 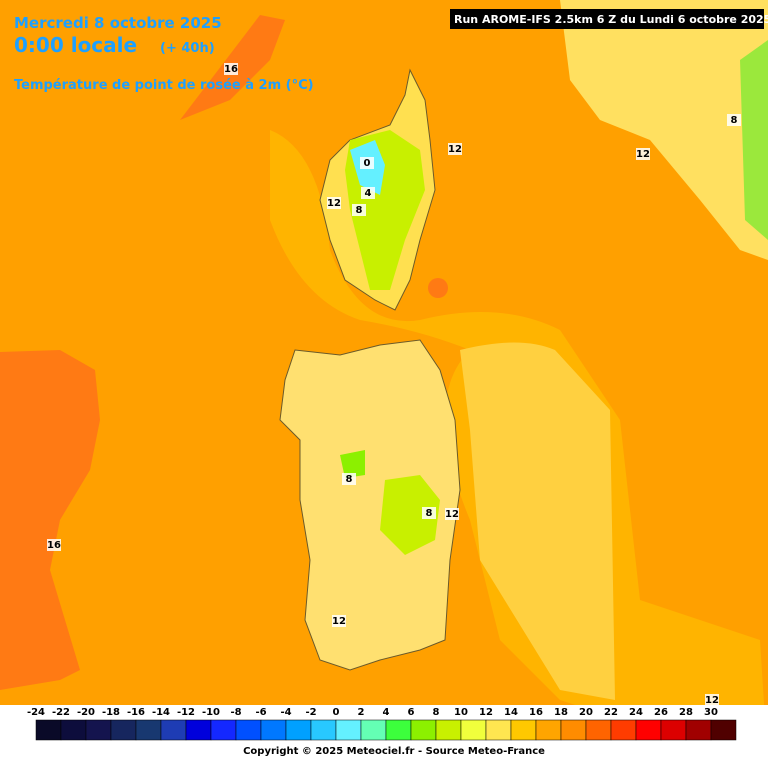 What do you see at coordinates (636, 712) in the screenshot?
I see `colorbar-tick-label: 24` at bounding box center [636, 712].